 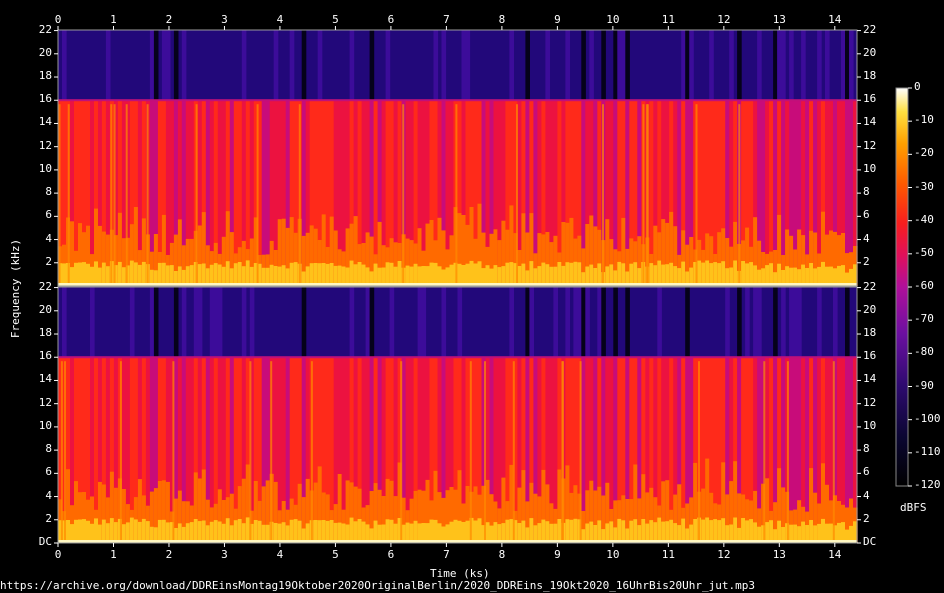 I want to click on y-tick-label-left: 10, so click(x=45, y=168).